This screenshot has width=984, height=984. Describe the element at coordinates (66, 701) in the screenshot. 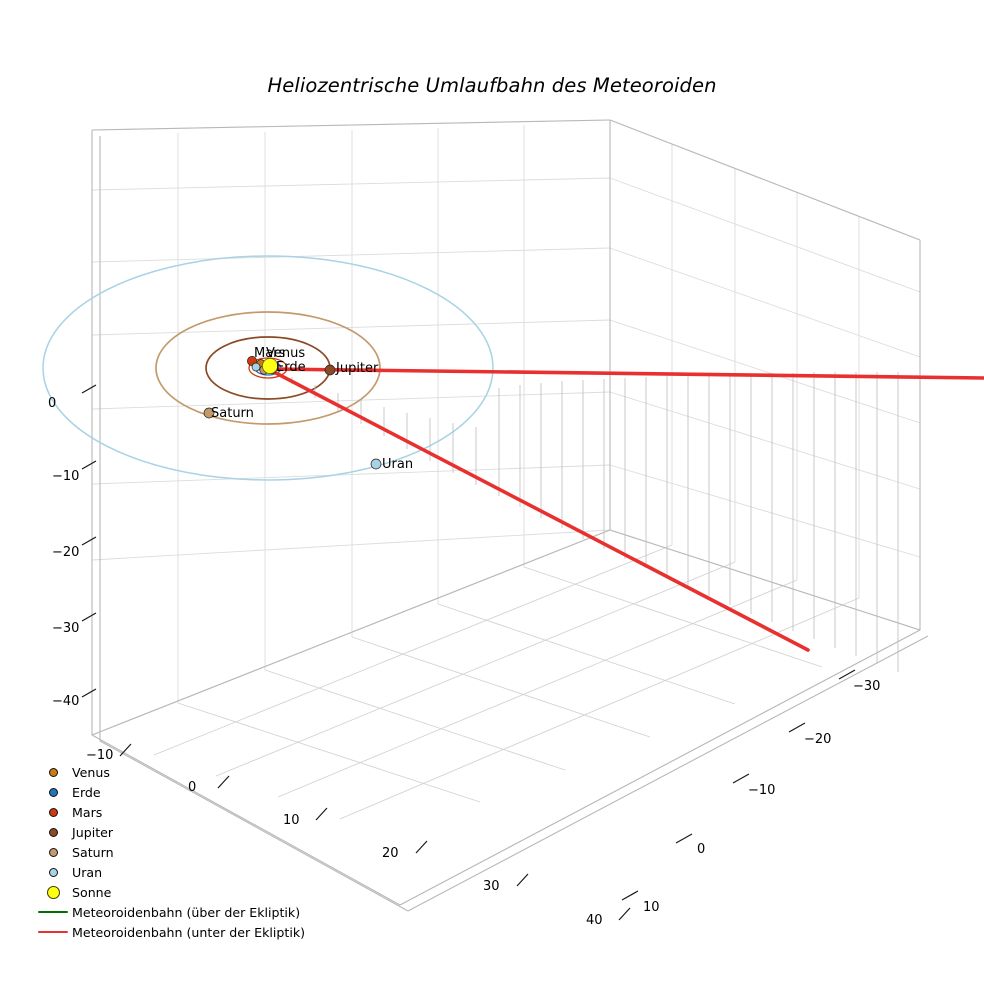

I see `z-tick-label: −40` at that location.